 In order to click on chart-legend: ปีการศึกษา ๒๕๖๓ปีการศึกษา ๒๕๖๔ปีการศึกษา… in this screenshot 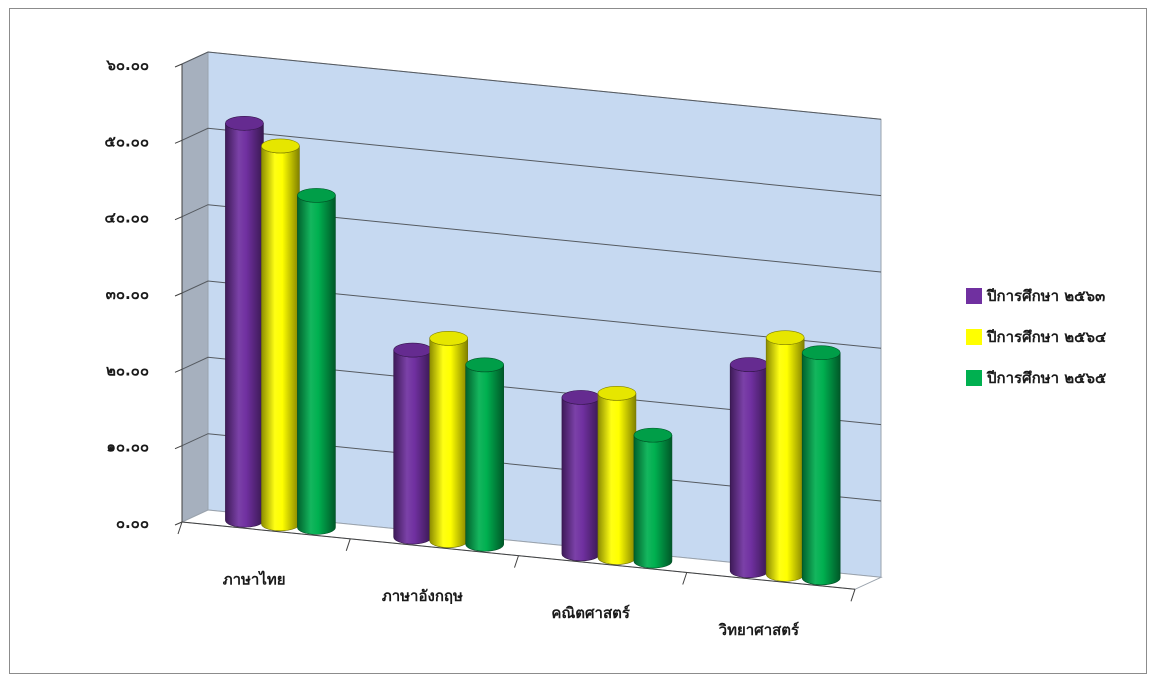, I will do `click(1036, 342)`.